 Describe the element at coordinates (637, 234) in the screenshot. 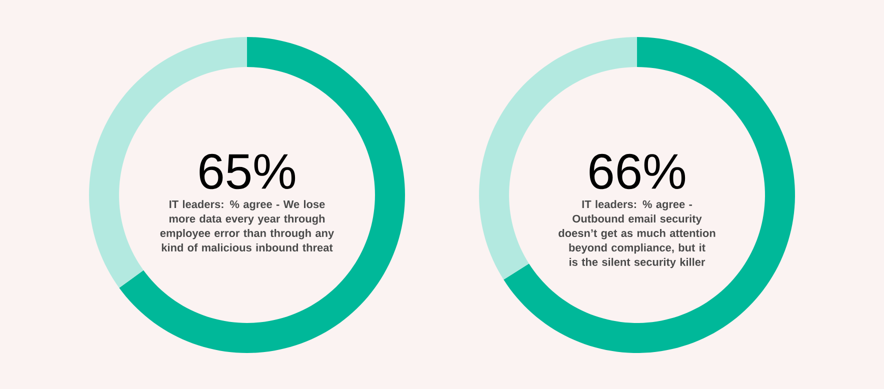

I see `text: IT leaders: % agree - Outbound email security doesn’t get as much attention beyond compliance, but it is the silent security killer` at that location.